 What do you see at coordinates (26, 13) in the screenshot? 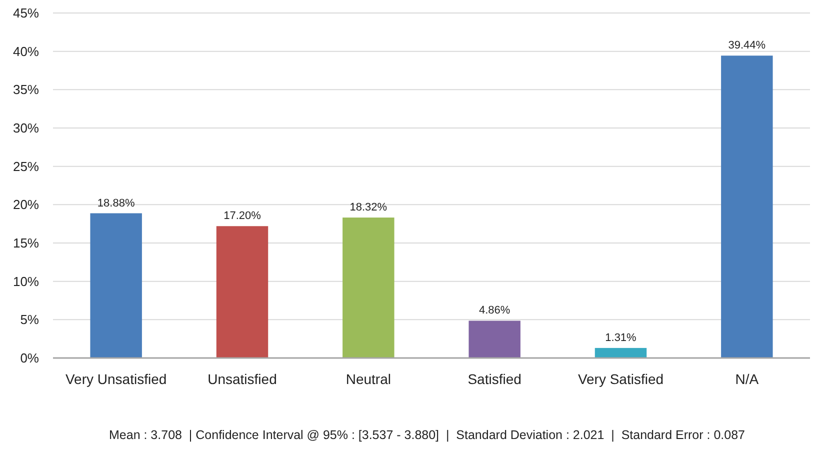
I see `y-tick-label: 45%` at bounding box center [26, 13].